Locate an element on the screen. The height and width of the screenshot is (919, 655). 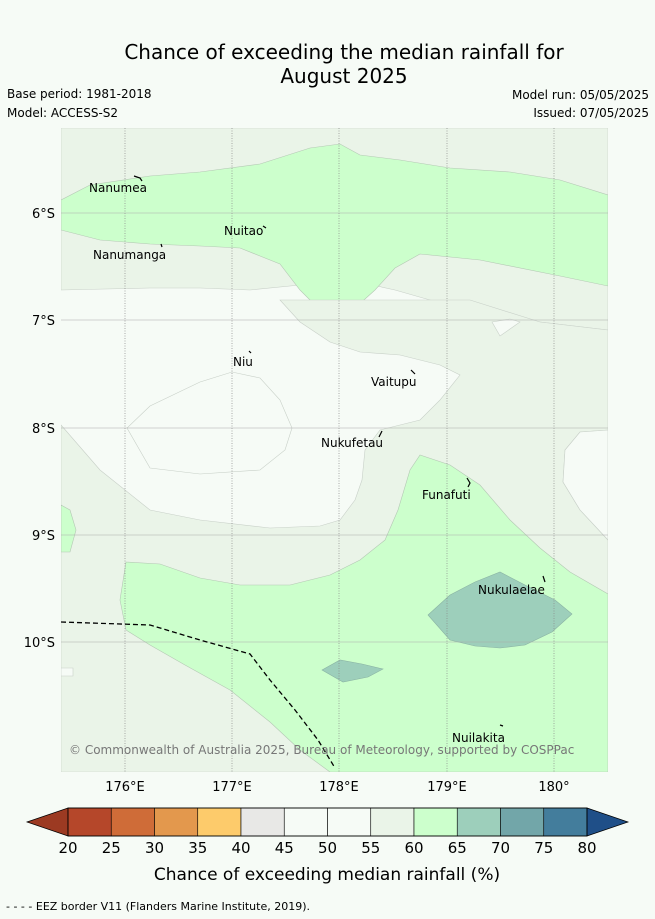
colorbar-tick-40: 40 is located at coordinates (240, 848).